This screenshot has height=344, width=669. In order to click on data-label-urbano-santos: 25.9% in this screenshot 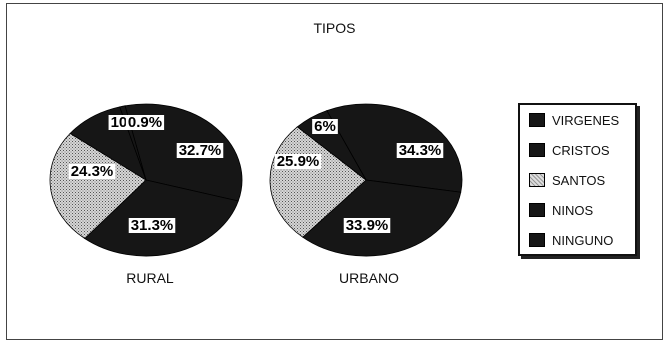, I will do `click(298, 161)`.